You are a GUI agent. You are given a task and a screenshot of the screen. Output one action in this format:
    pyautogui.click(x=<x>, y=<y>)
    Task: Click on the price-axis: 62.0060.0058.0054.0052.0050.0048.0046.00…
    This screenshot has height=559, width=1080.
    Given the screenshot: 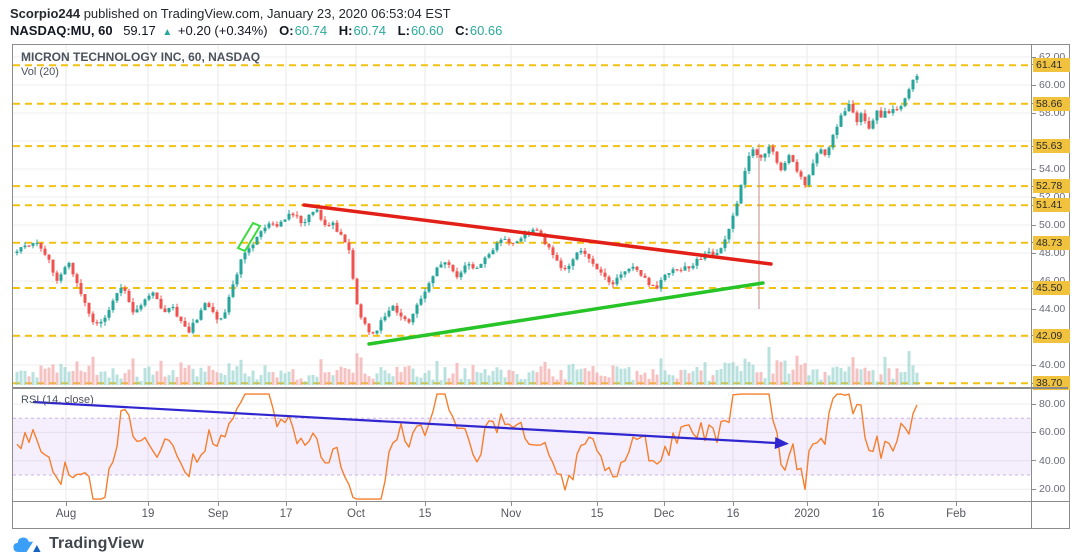 What is the action you would take?
    pyautogui.click(x=1050, y=273)
    